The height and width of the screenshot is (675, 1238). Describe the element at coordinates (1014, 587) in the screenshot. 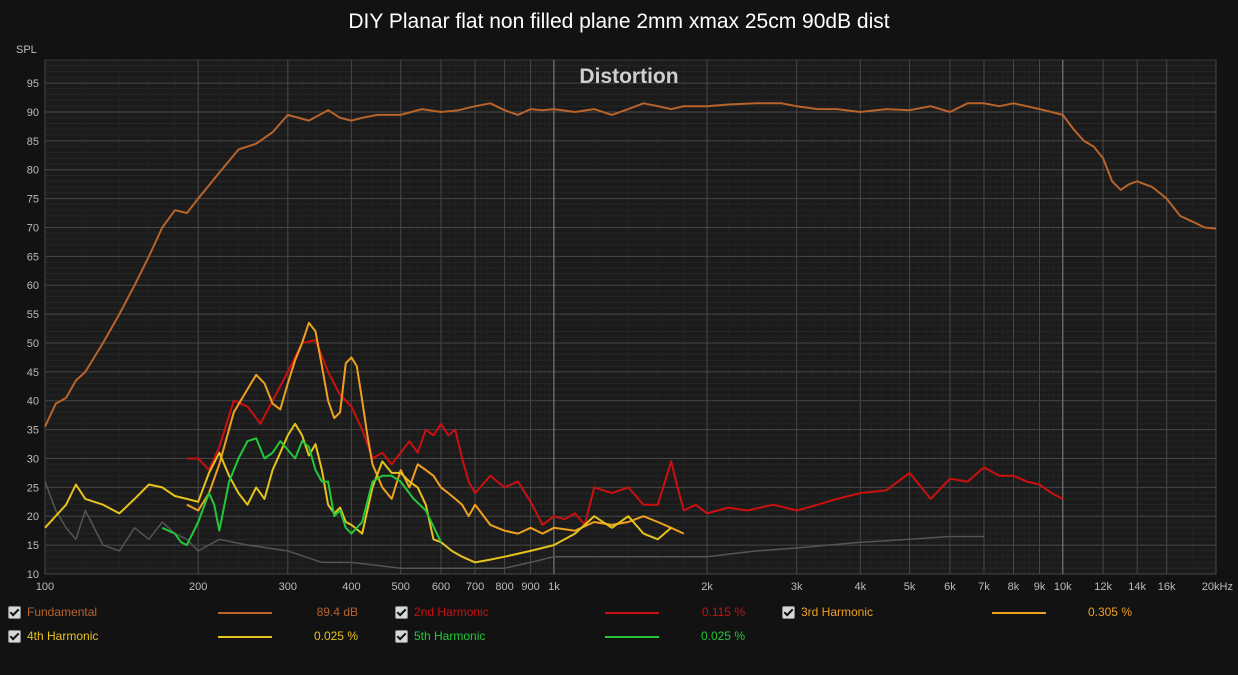

I see `x-tick-label: 8k` at that location.